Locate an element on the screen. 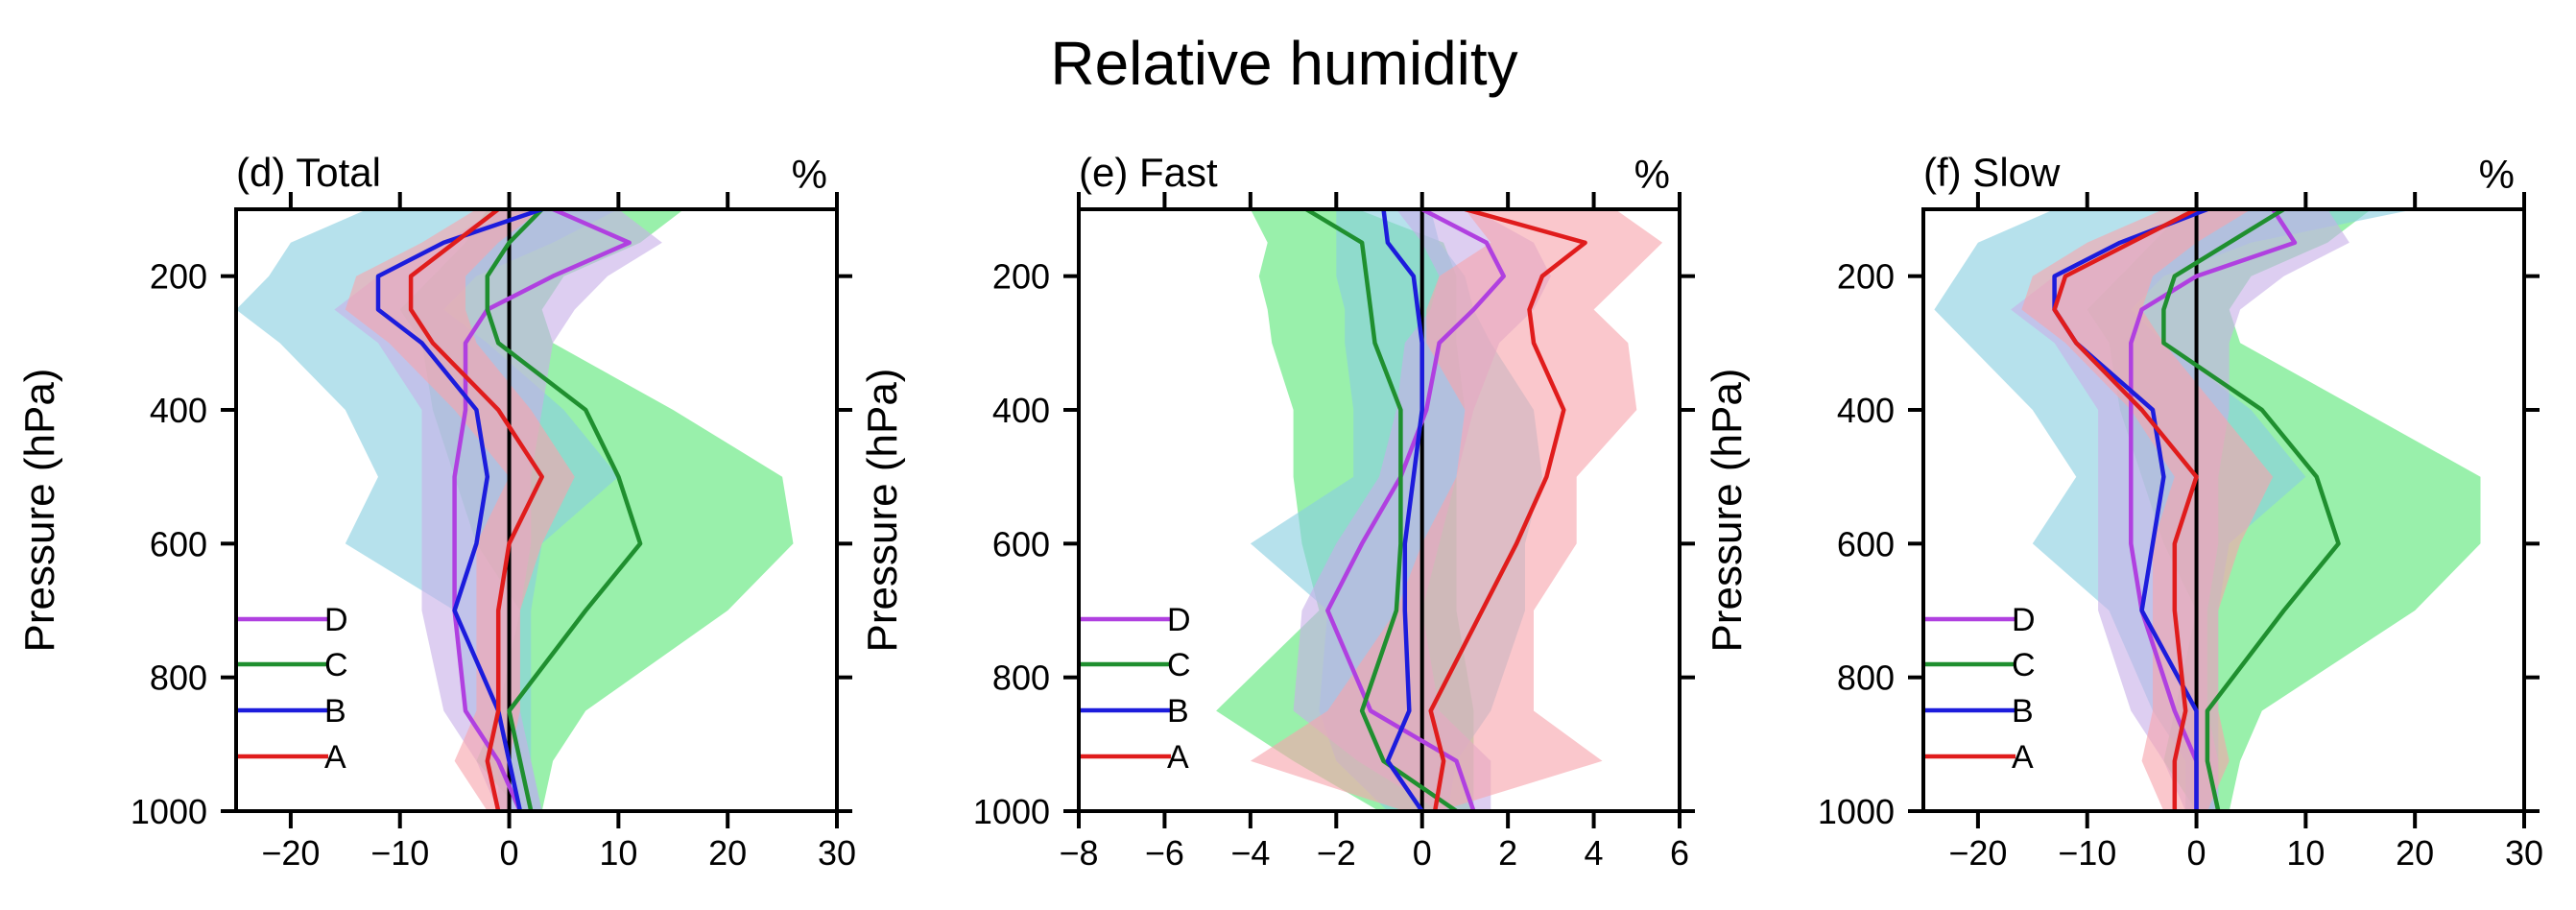 The image size is (2576, 910). panel-title: (e) Fast is located at coordinates (1148, 173).